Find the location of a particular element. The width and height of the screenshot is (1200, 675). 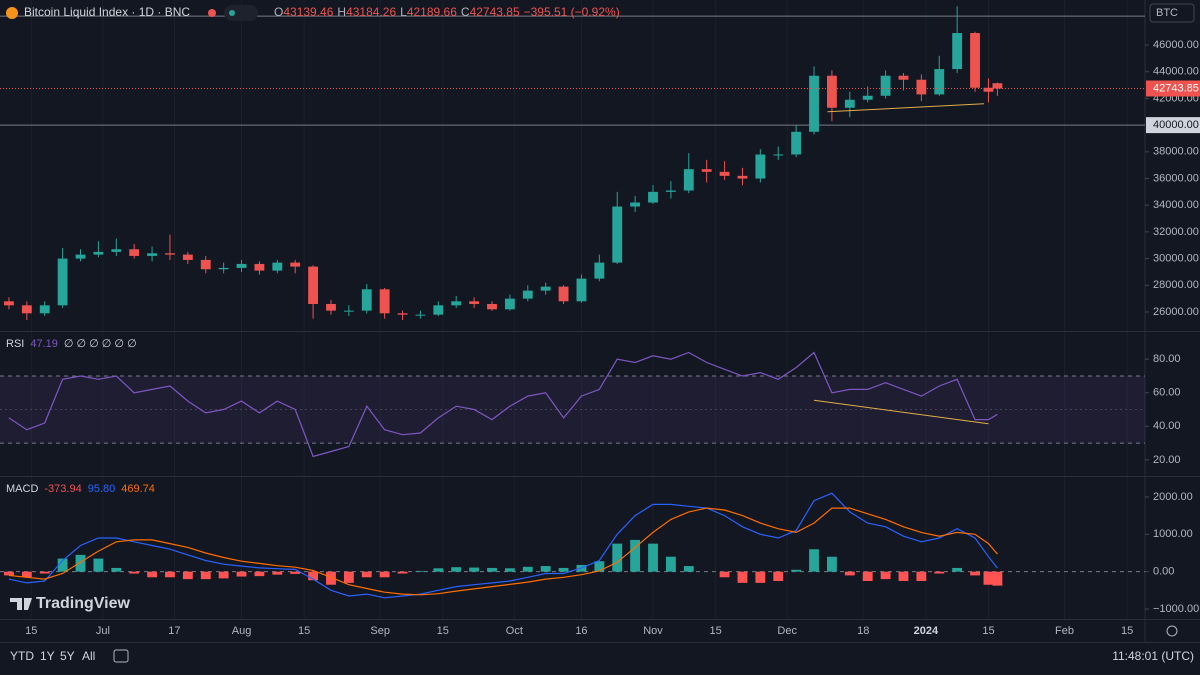

y-tick-label: 2000.00 is located at coordinates (1173, 497).